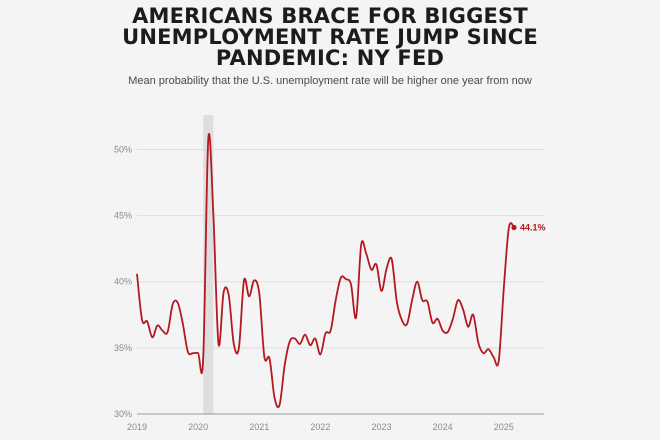  What do you see at coordinates (320, 427) in the screenshot?
I see `x-tick-label: 2022` at bounding box center [320, 427].